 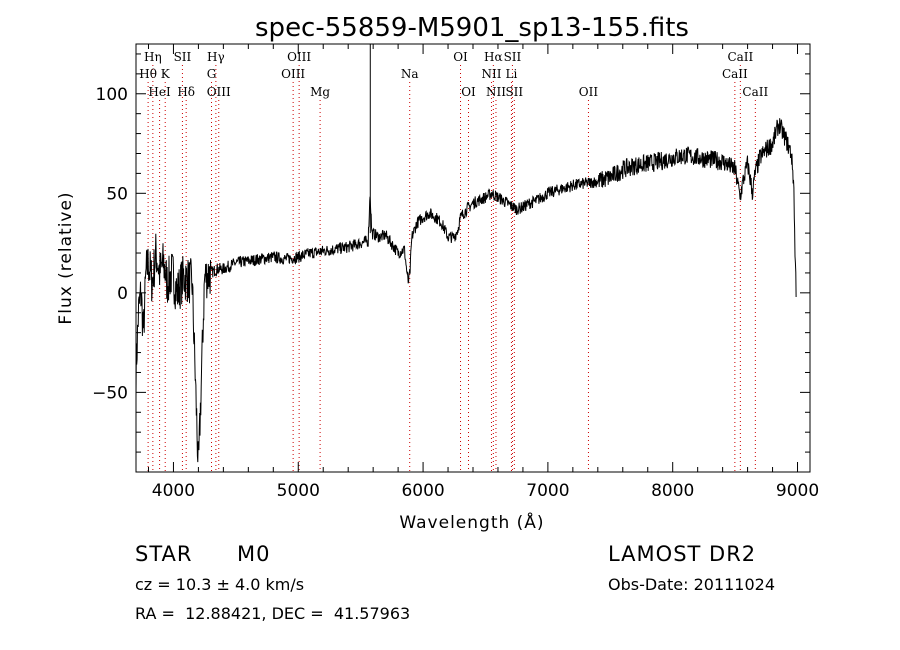 I want to click on y-axis-label: Flux (relative), so click(x=66, y=257).